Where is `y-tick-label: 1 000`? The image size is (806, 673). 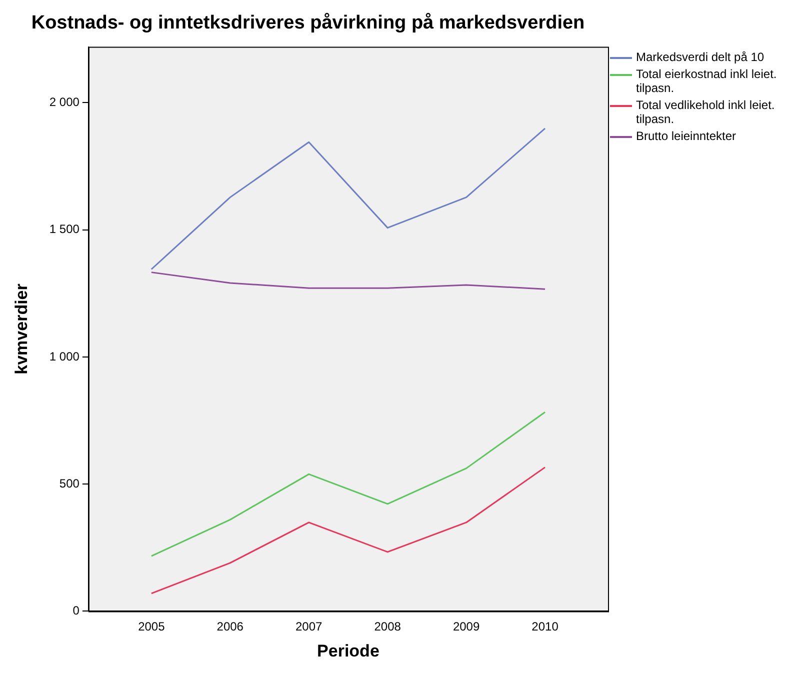
y-tick-label: 1 000 is located at coordinates (64, 356).